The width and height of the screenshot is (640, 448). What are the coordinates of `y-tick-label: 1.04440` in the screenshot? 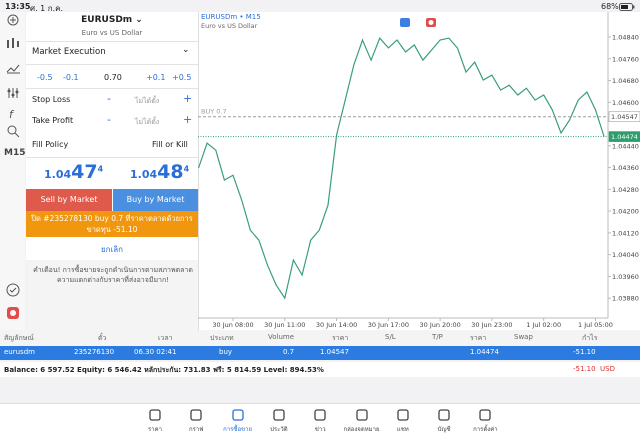 It's located at (625, 146).